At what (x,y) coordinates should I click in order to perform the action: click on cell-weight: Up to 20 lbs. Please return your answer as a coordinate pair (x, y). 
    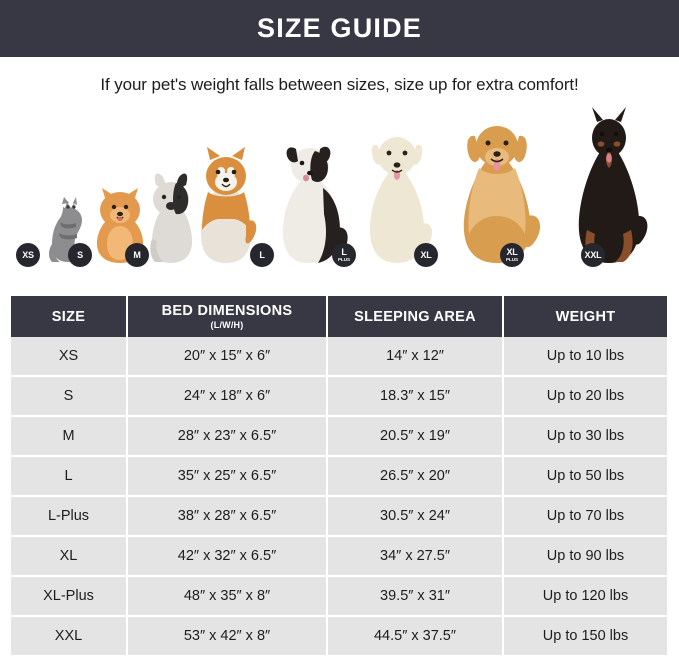
    Looking at the image, I should click on (585, 396).